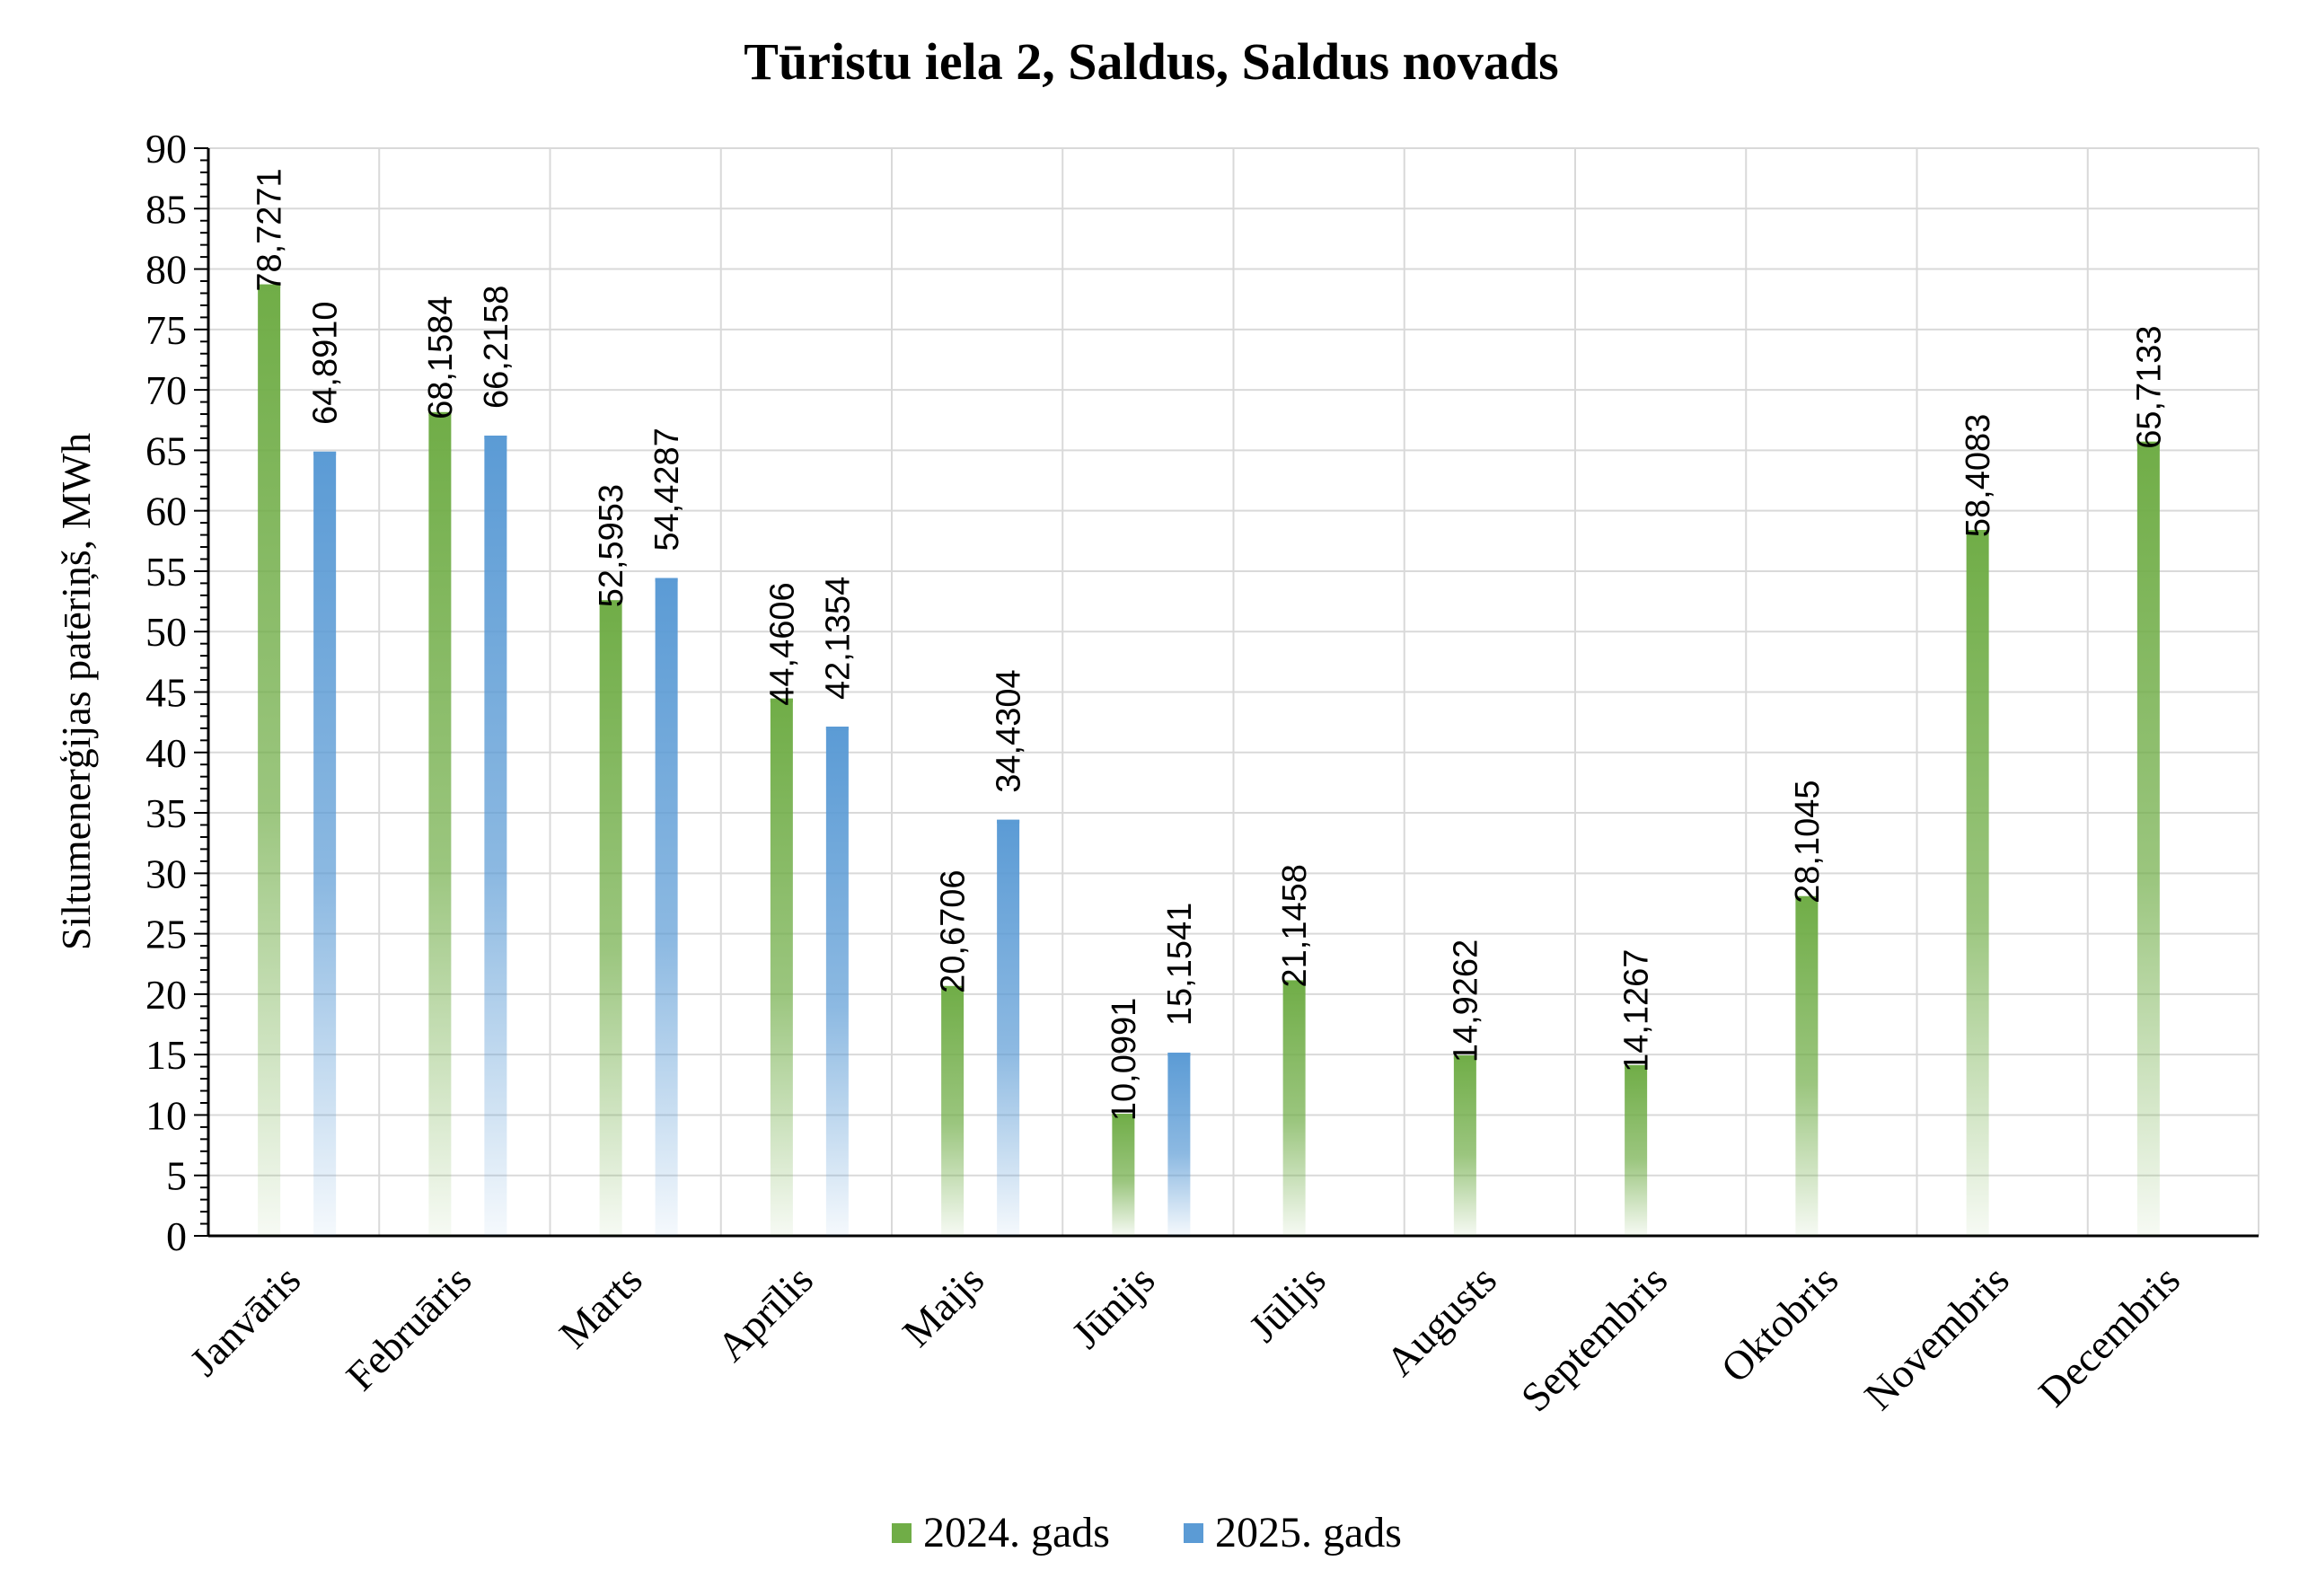 This screenshot has height=1596, width=2299. What do you see at coordinates (166, 572) in the screenshot?
I see `y-tick-label: 55` at bounding box center [166, 572].